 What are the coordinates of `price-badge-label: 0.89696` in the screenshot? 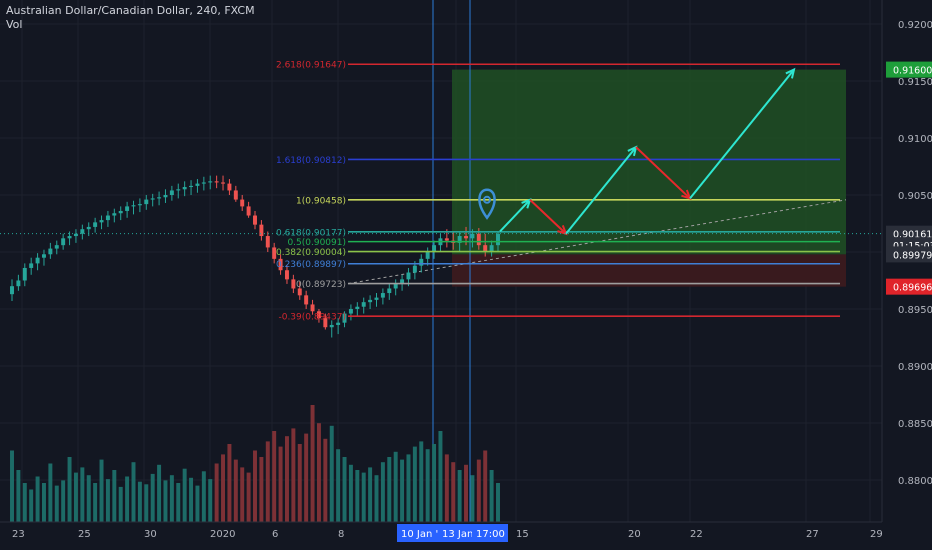 It's located at (912, 288).